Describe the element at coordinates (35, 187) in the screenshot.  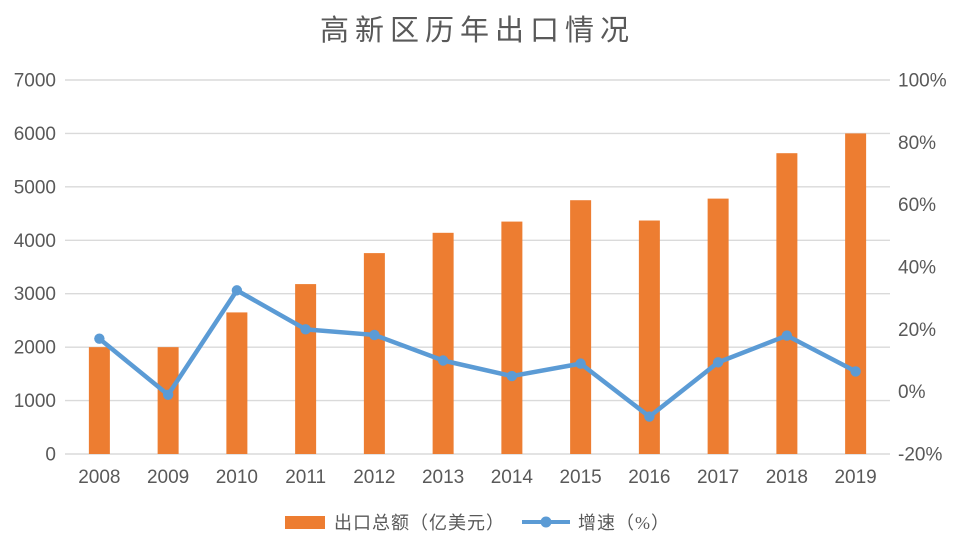
I see `y-axis-label-5000: 5000` at that location.